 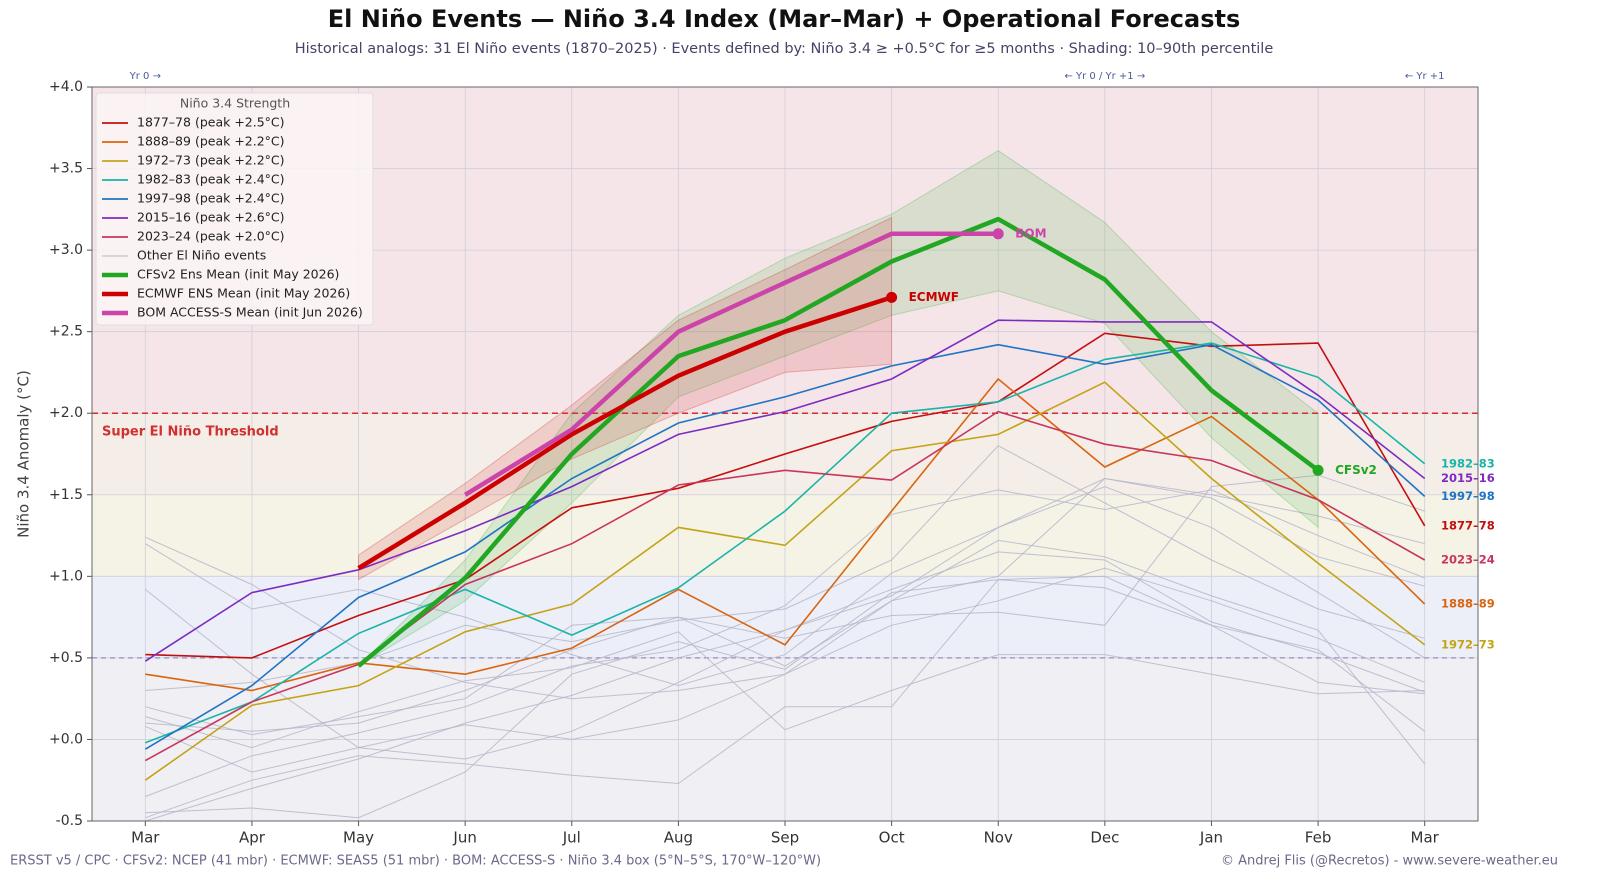 I want to click on x-tick-label: Jan, so click(x=1211, y=838).